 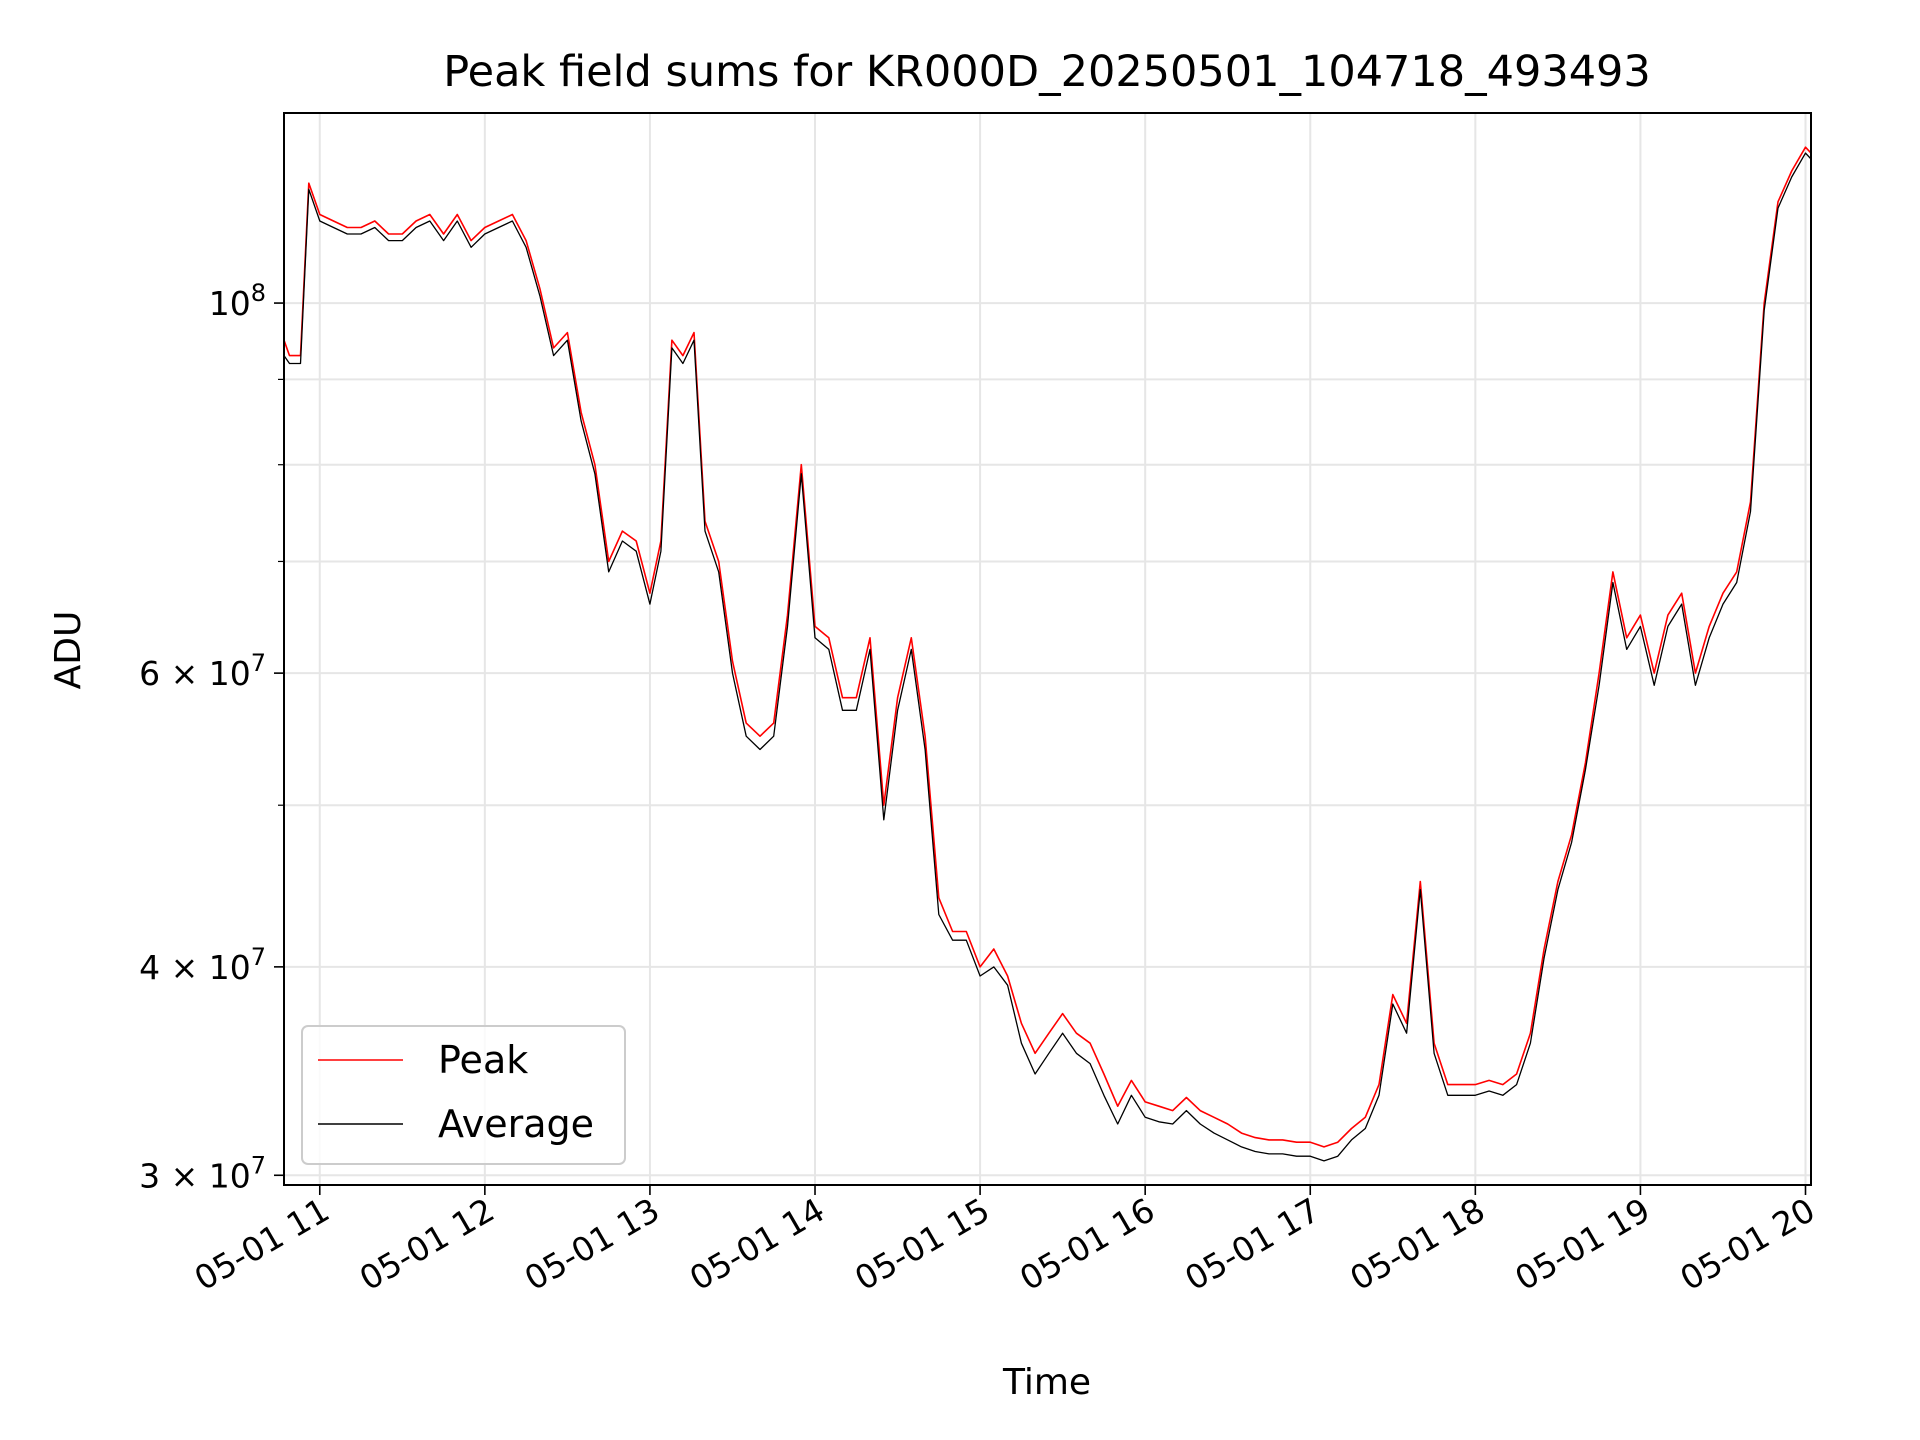 I want to click on y-tick-mantissa: 10, so click(x=230, y=303).